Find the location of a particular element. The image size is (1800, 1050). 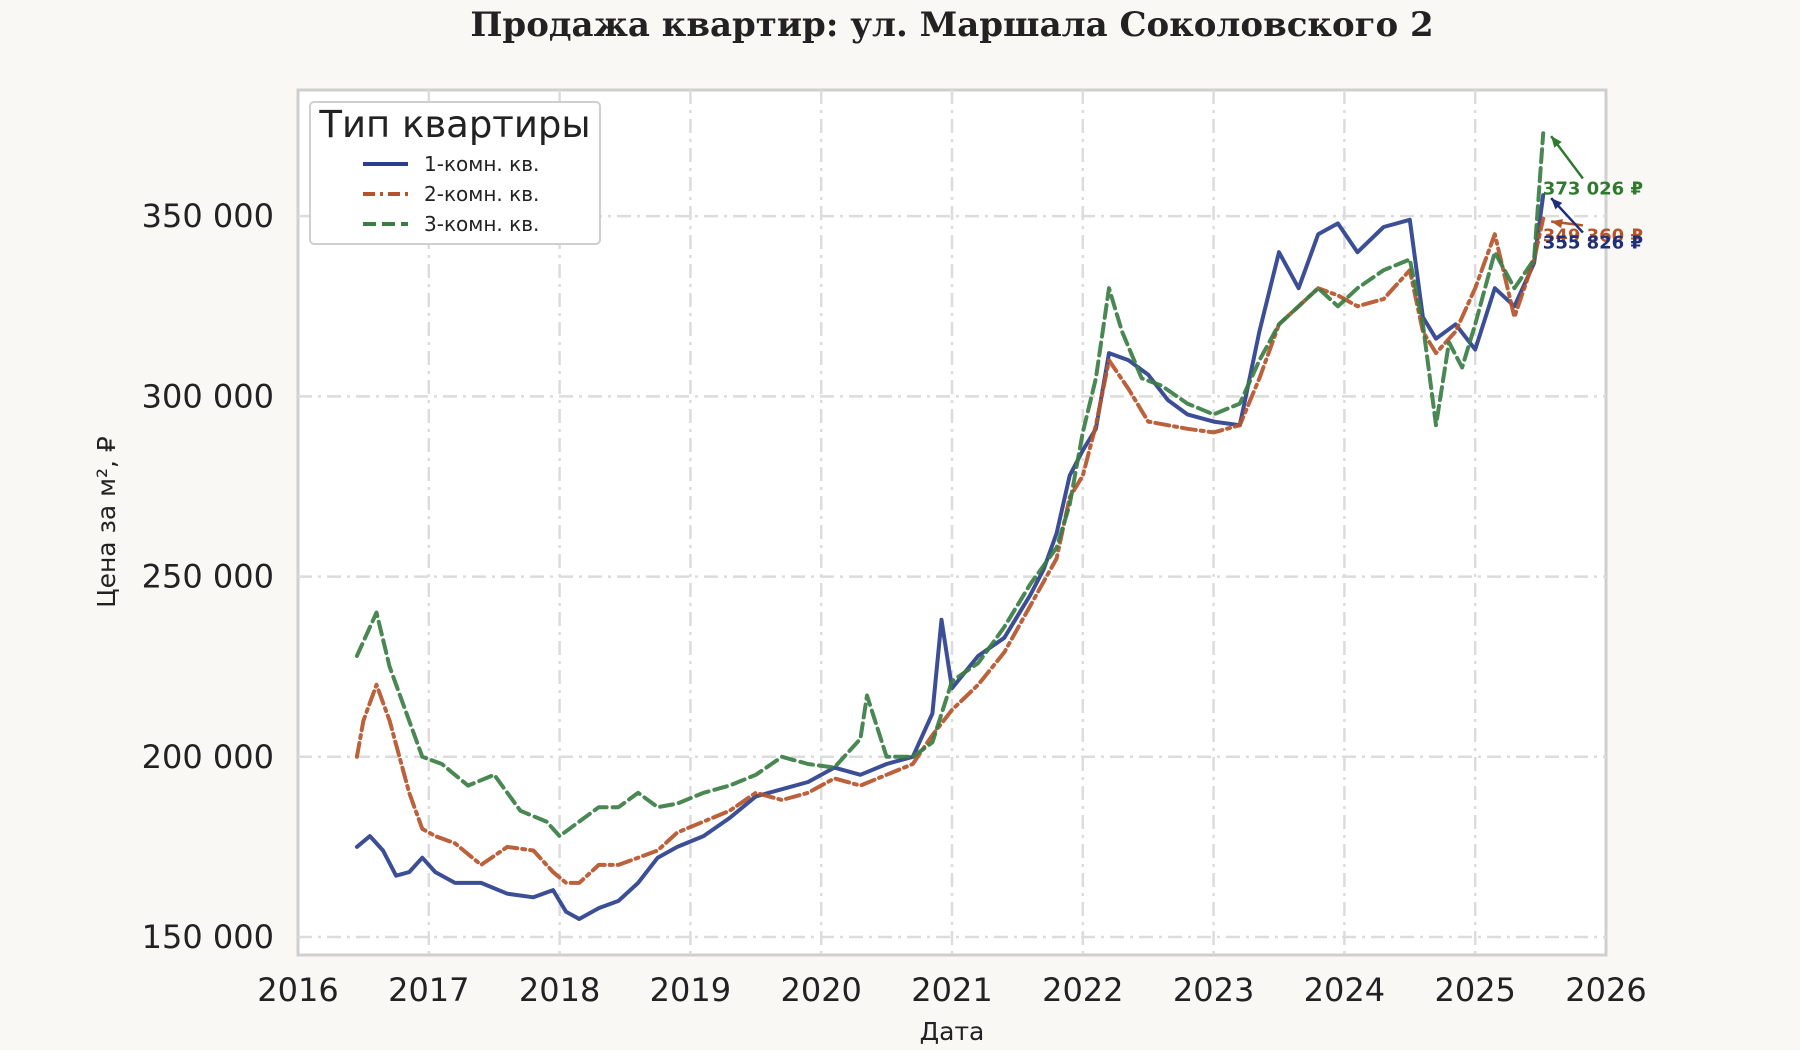

x-tick-label: 2020 is located at coordinates (820, 990).